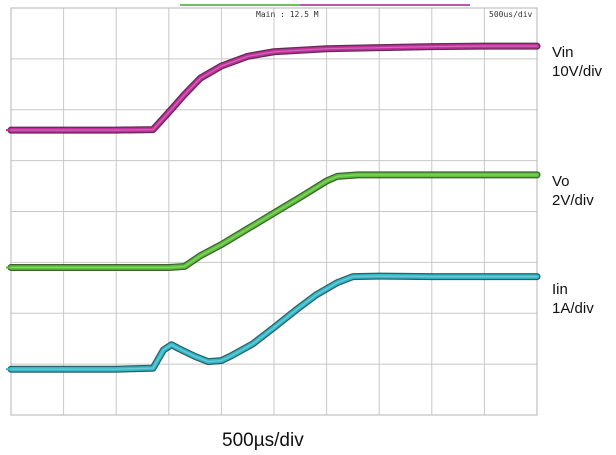 This screenshot has height=455, width=616. I want to click on iin-scale: 1A/div, so click(573, 308).